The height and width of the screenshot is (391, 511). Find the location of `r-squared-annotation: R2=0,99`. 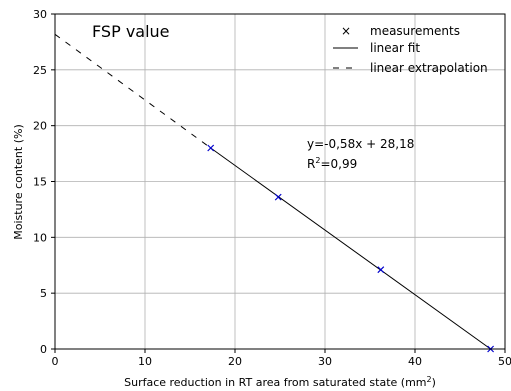

r-squared-annotation: R2=0,99 is located at coordinates (332, 163).